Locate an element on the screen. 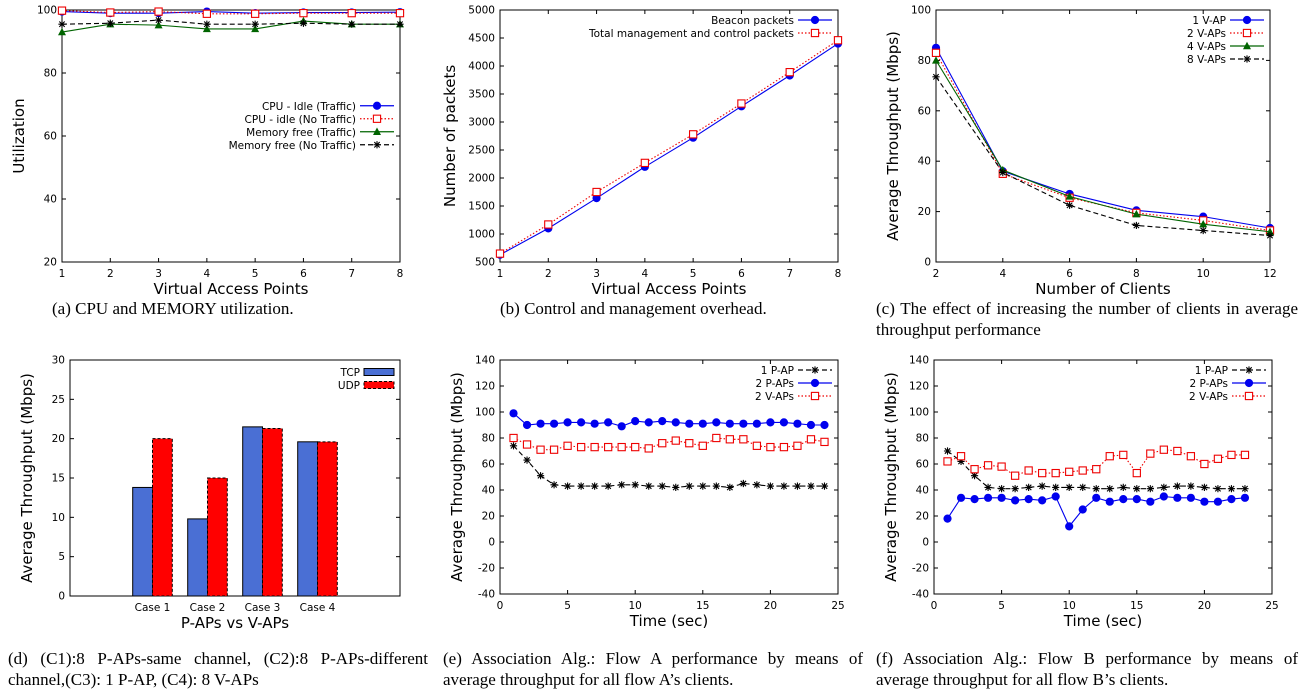 This screenshot has width=1300, height=693. fig-e-ytick-label-4: 40 is located at coordinates (488, 491).